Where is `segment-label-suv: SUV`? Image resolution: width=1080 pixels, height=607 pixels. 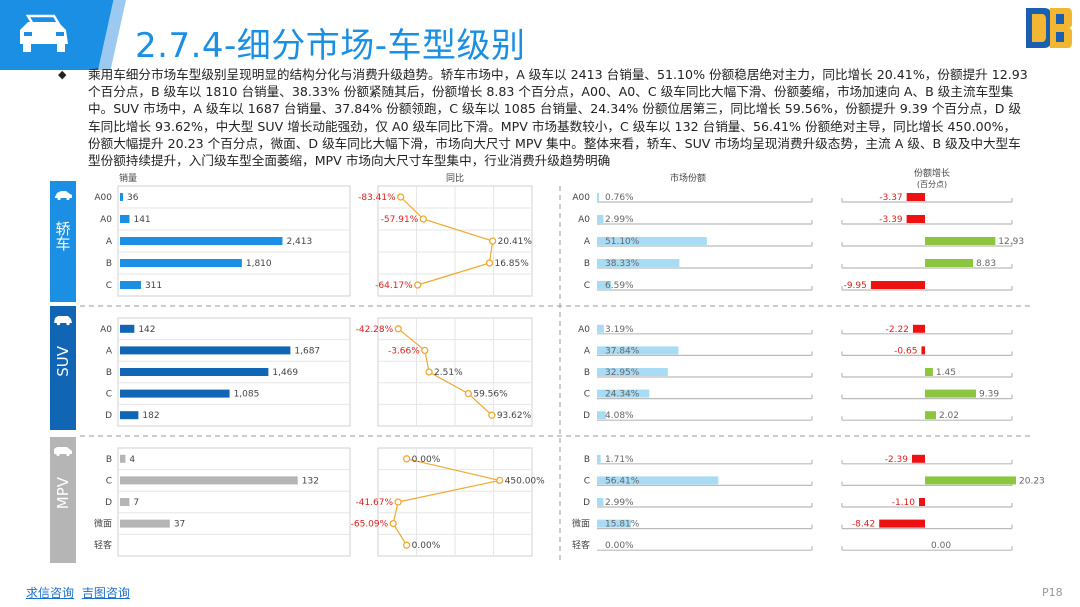
segment-label-suv: SUV is located at coordinates (63, 368).